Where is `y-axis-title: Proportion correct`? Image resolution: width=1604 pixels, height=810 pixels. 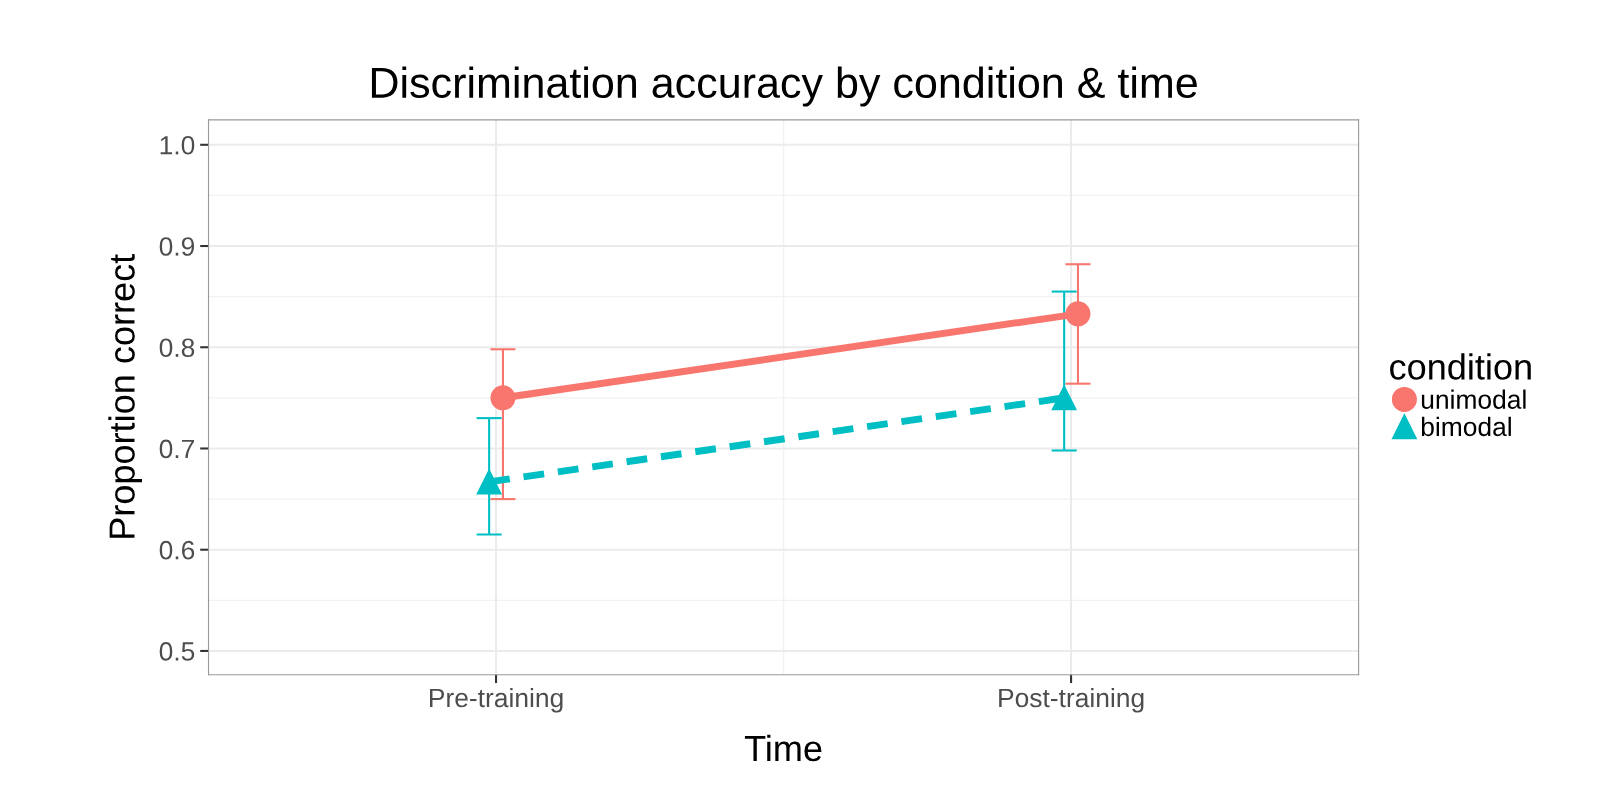 y-axis-title: Proportion correct is located at coordinates (125, 396).